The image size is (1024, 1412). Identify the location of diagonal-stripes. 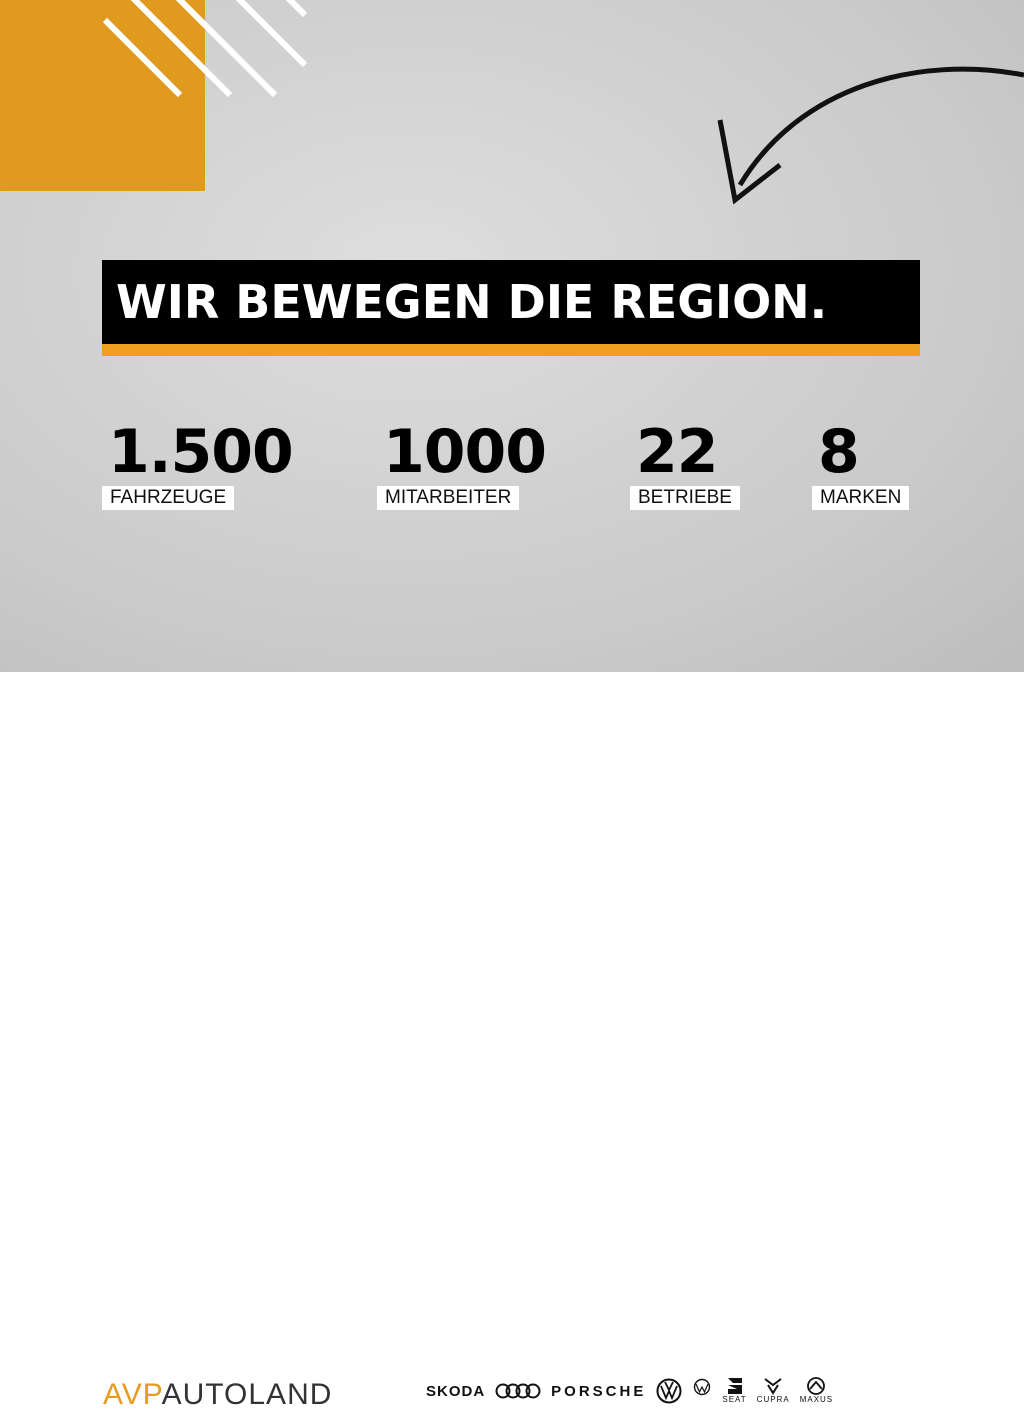
(205, 49).